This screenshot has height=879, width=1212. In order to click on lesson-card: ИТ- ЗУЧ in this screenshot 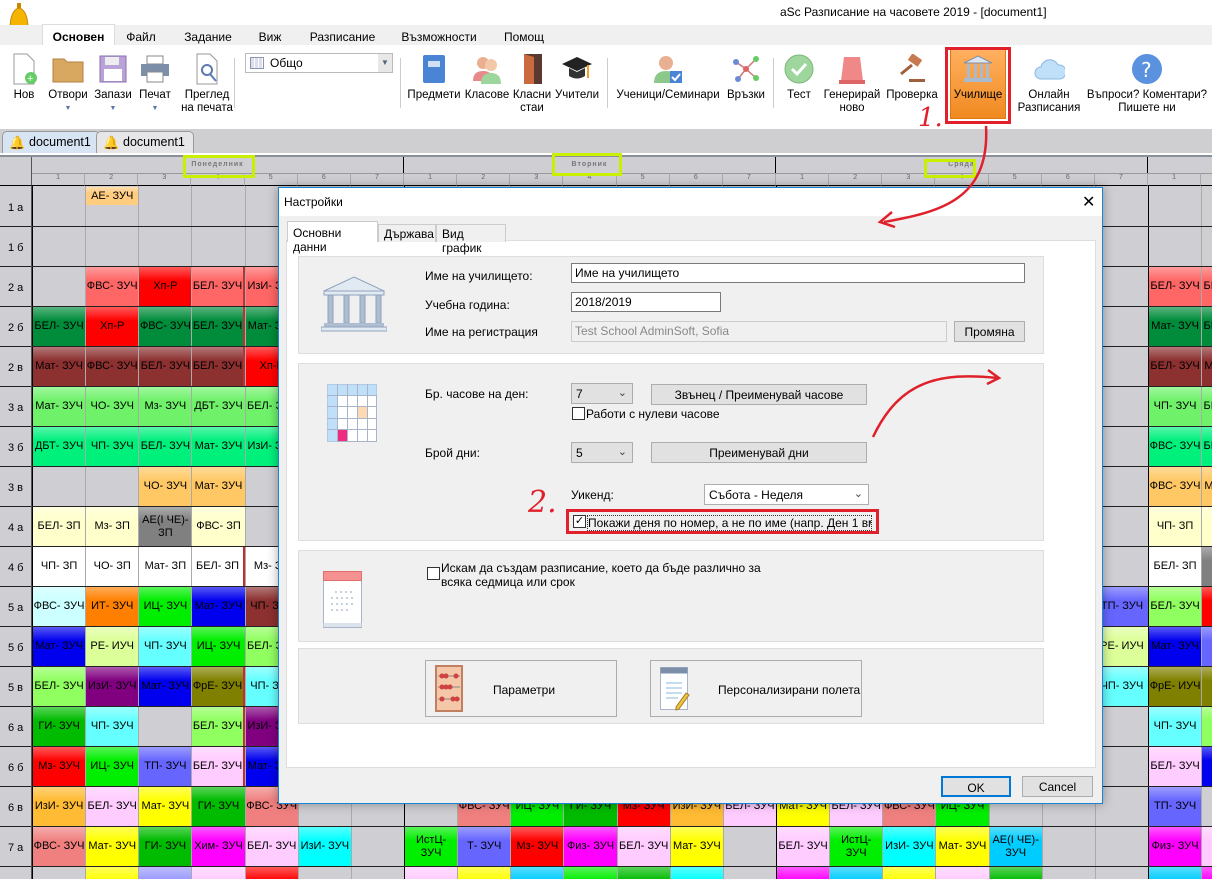, I will do `click(112, 606)`.